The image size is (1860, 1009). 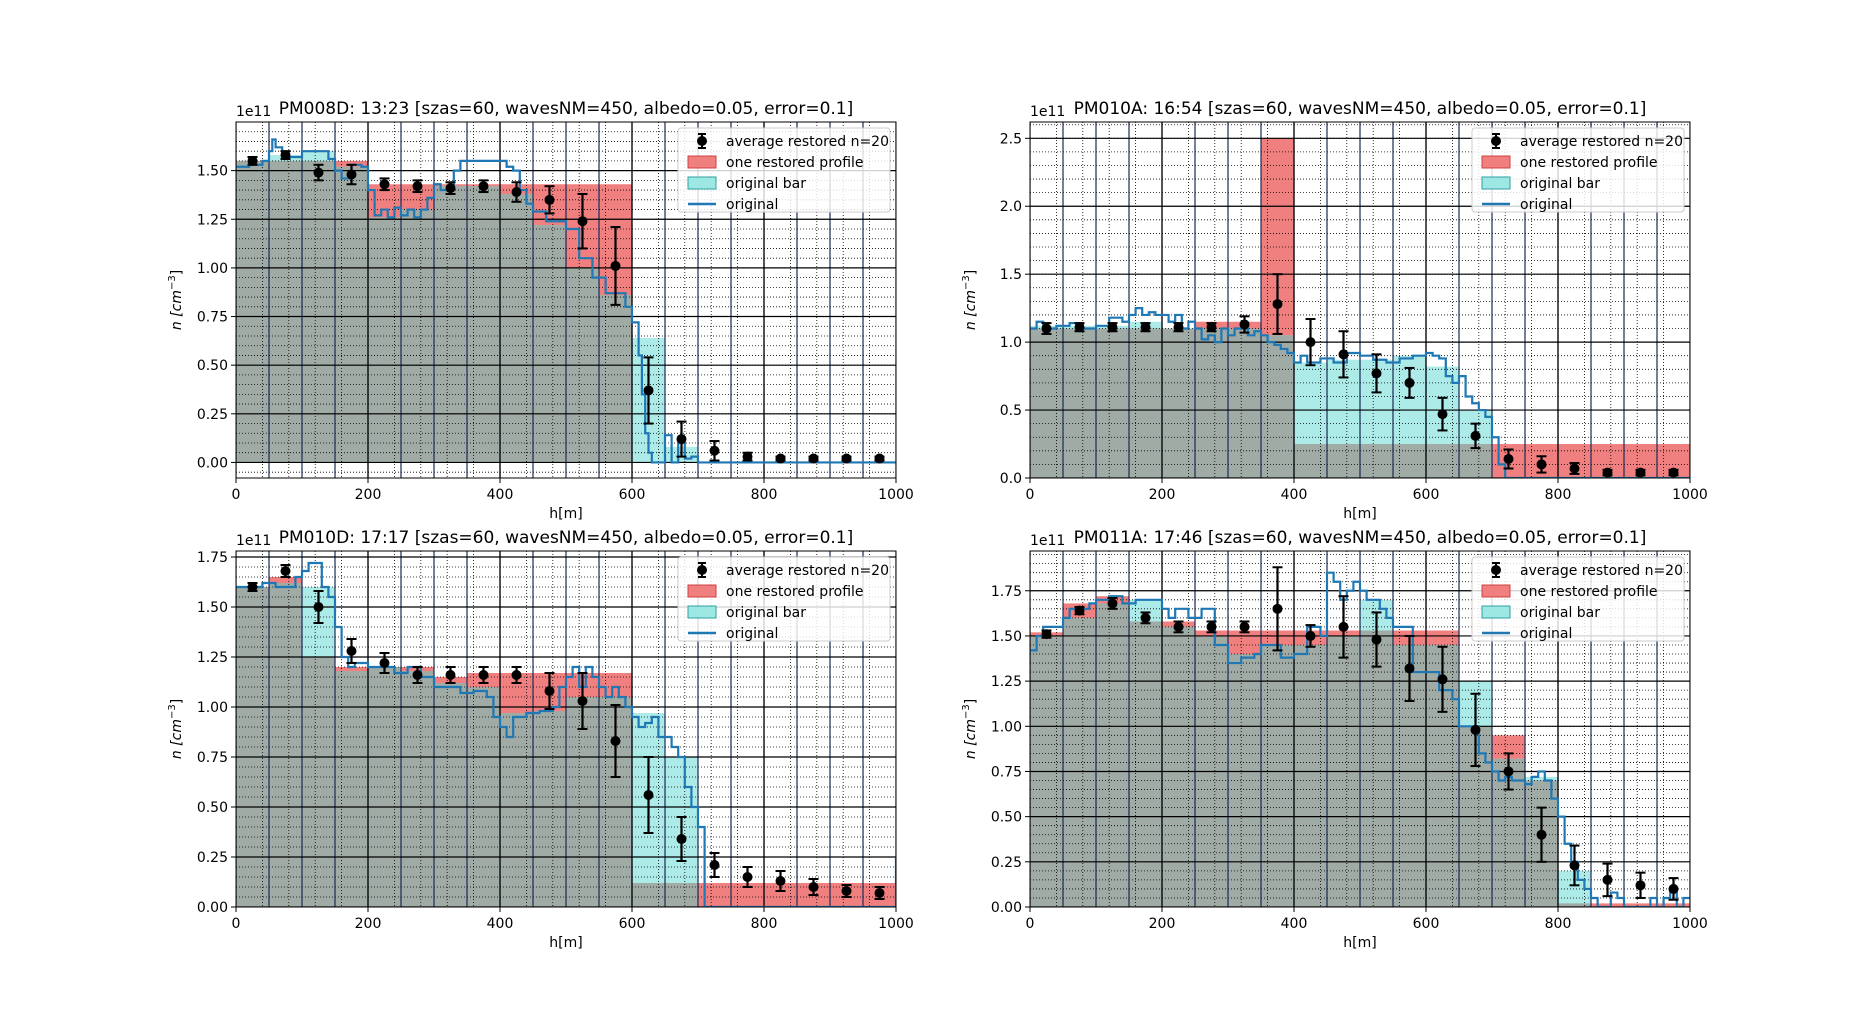 What do you see at coordinates (1294, 924) in the screenshot?
I see `x-tick-label: 400` at bounding box center [1294, 924].